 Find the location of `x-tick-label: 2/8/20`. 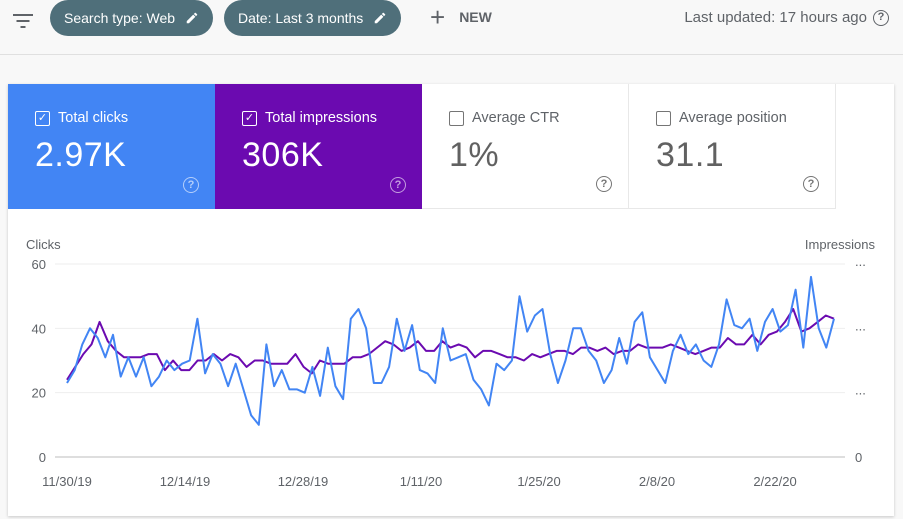

x-tick-label: 2/8/20 is located at coordinates (657, 481).